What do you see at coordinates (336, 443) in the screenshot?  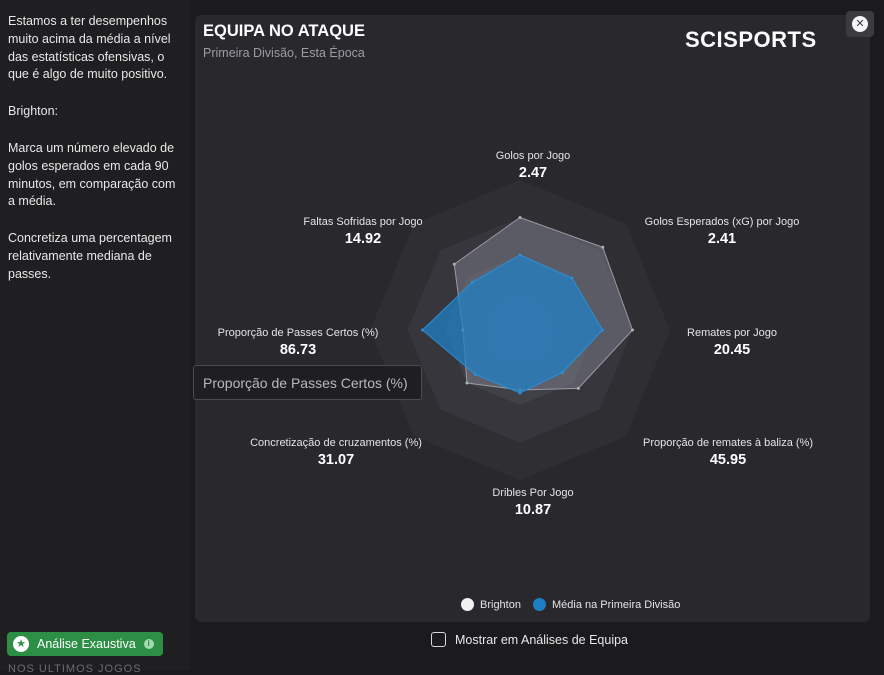 I see `metric-label: Concretização de cruzamentos (%)` at bounding box center [336, 443].